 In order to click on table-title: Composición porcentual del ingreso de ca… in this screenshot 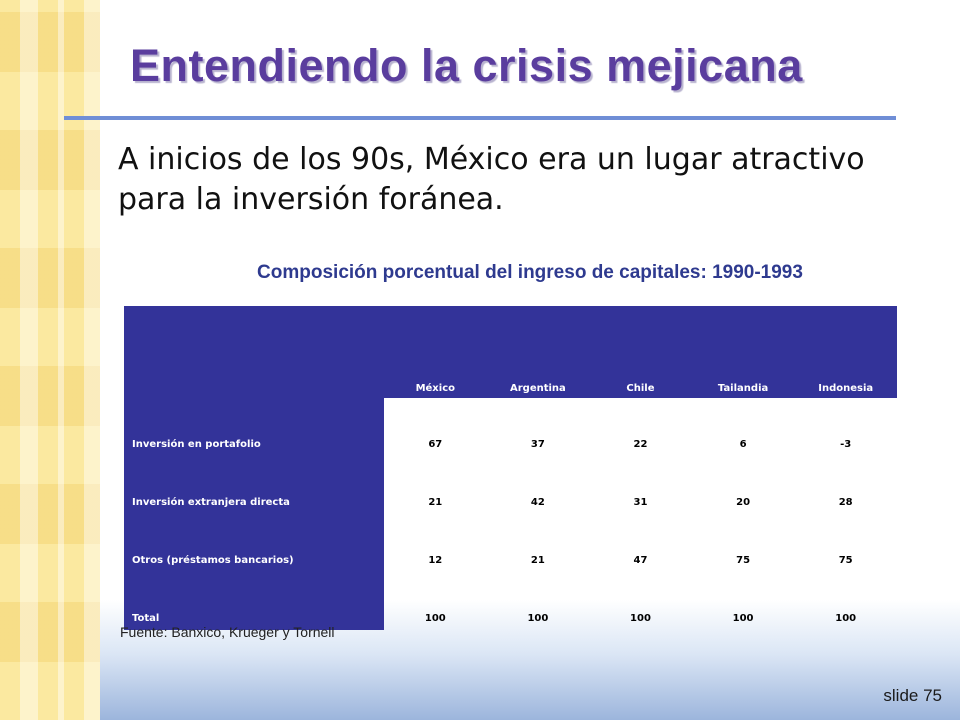, I will do `click(530, 272)`.